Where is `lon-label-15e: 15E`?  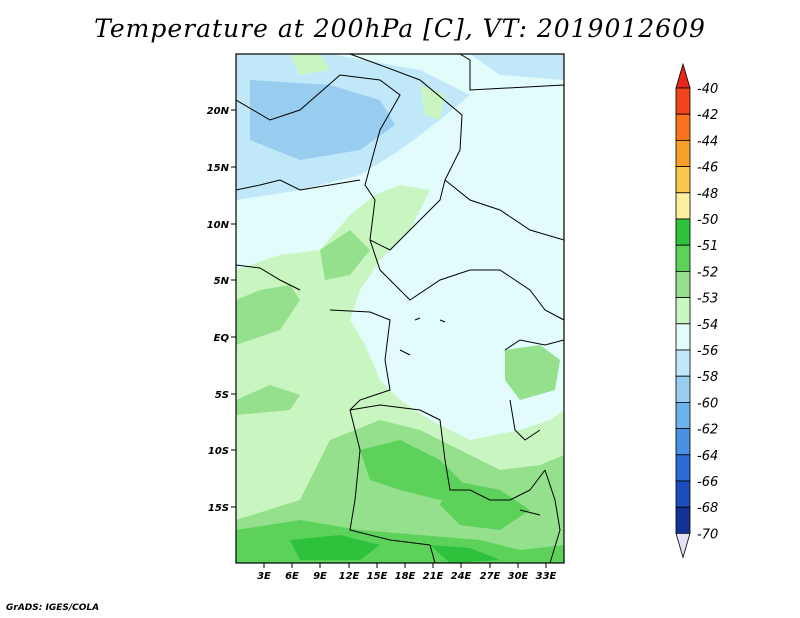 lon-label-15e: 15E is located at coordinates (377, 576).